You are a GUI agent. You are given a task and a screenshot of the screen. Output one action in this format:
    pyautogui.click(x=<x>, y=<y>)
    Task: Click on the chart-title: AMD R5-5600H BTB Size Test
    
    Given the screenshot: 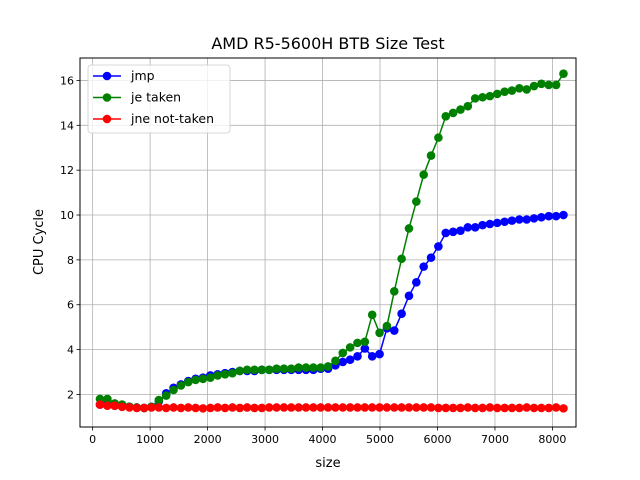 What is the action you would take?
    pyautogui.click(x=327, y=43)
    